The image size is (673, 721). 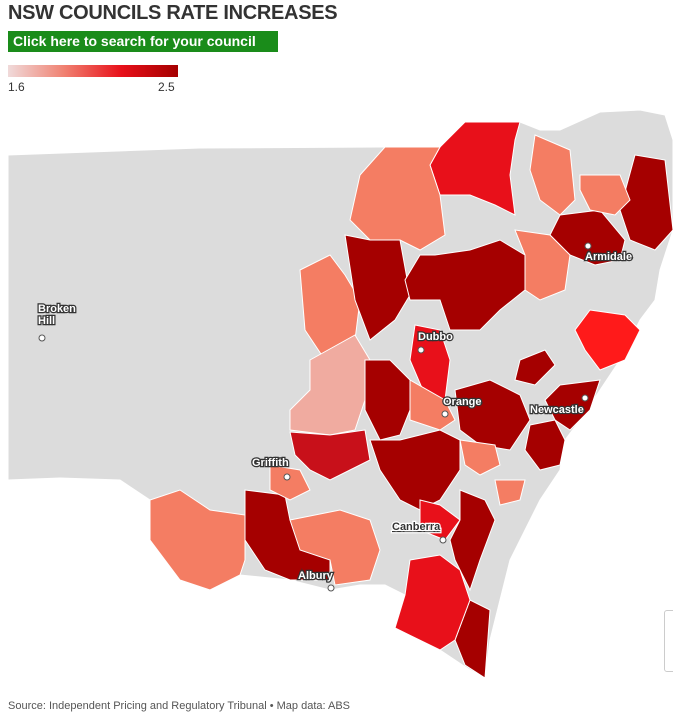 I want to click on city-label-line: Broken, so click(x=57, y=309).